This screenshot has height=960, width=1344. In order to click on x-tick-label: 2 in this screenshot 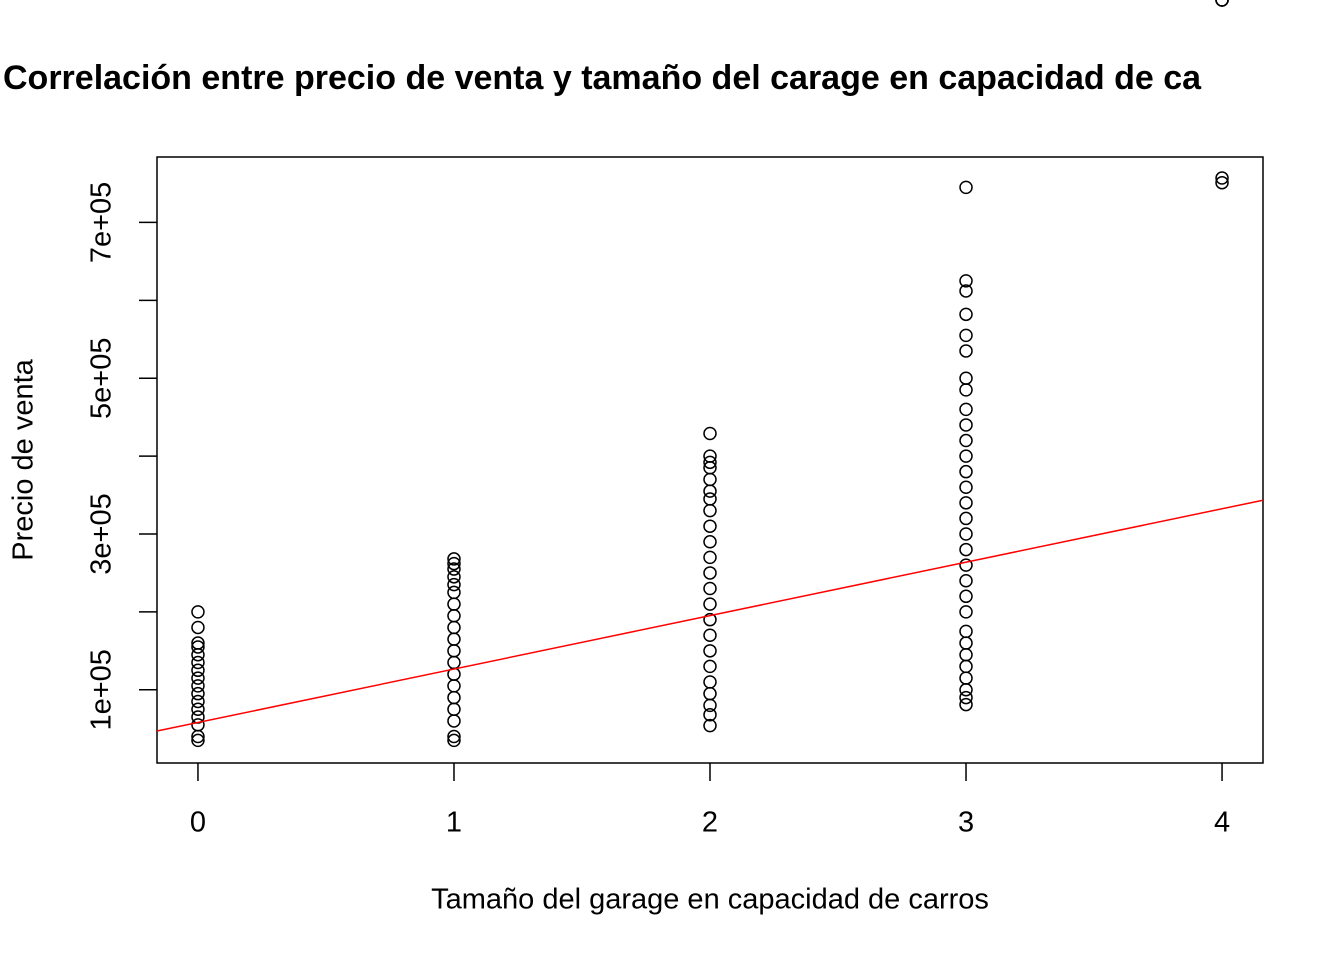, I will do `click(710, 823)`.